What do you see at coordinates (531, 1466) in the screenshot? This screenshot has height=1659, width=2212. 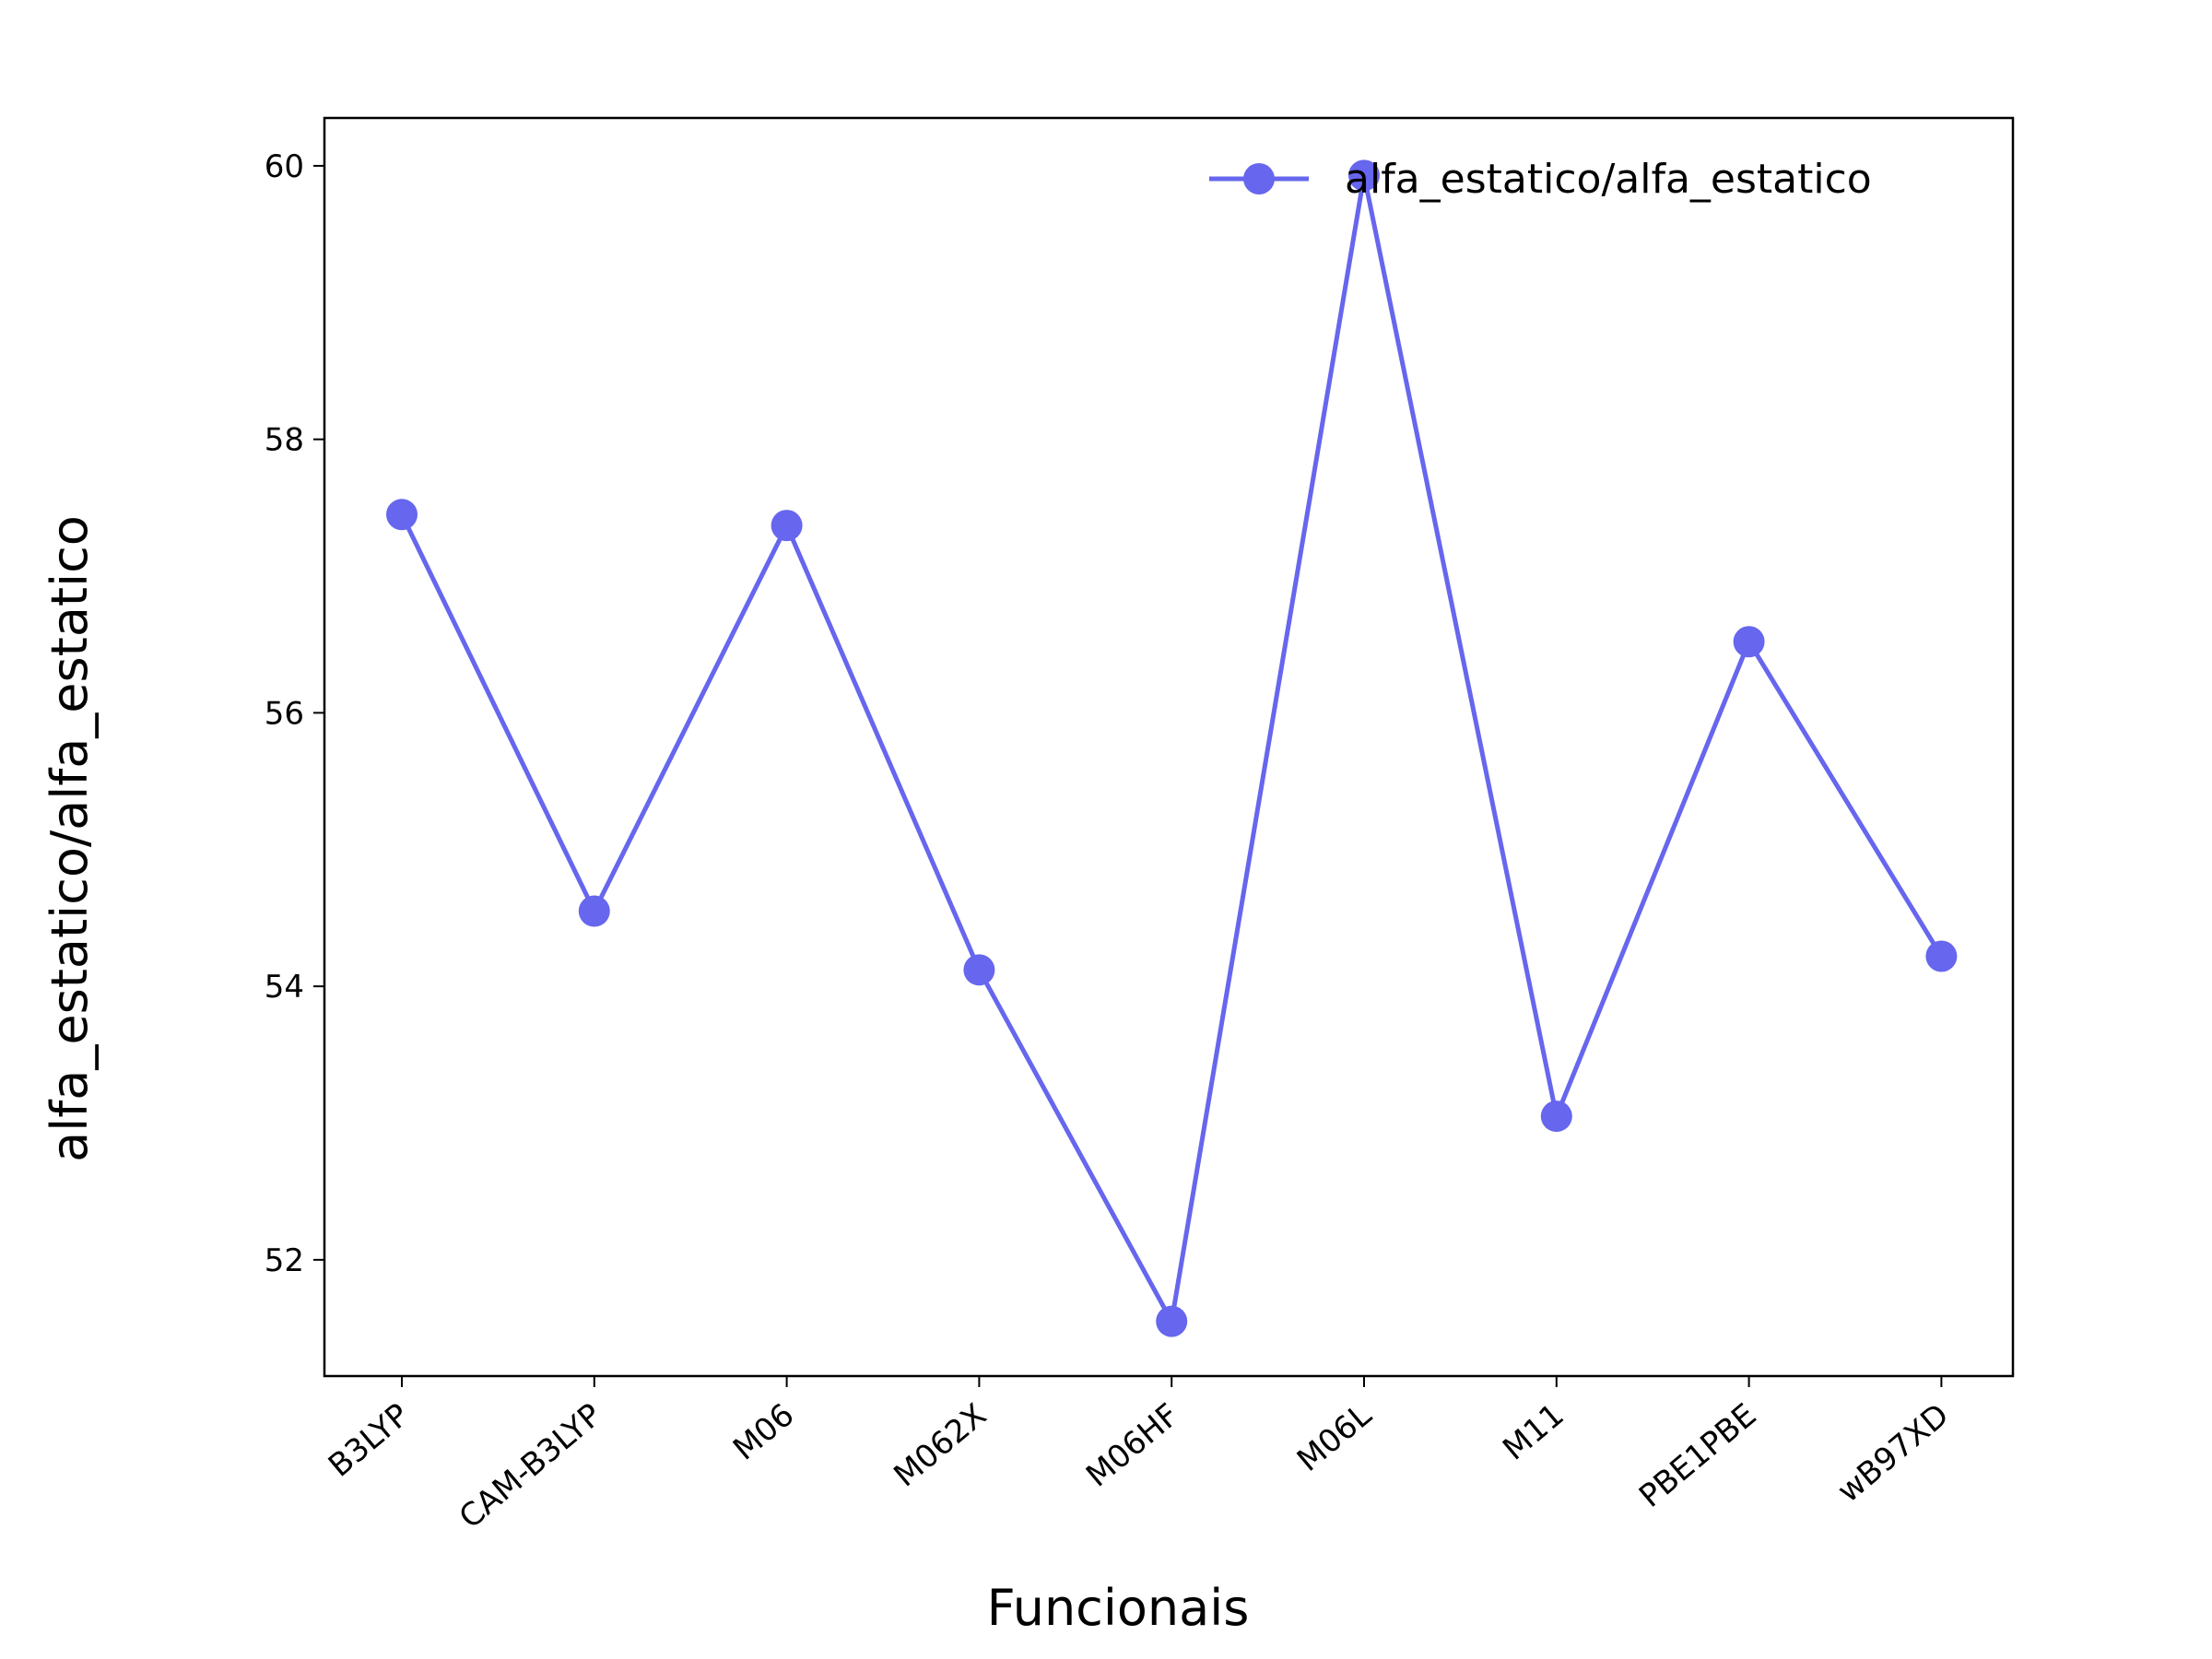 I see `x-tick-label: CAM-B3LYP` at bounding box center [531, 1466].